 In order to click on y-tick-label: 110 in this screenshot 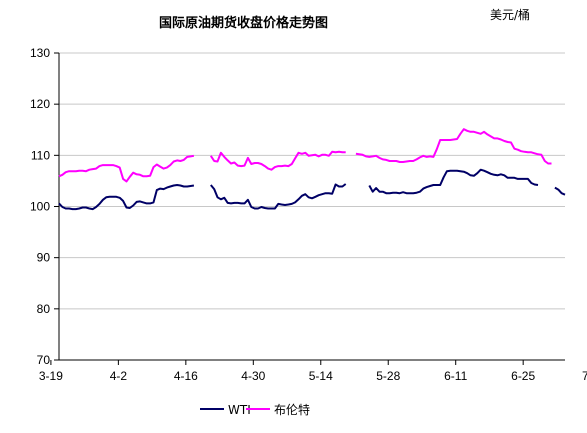, I will do `click(40, 155)`.